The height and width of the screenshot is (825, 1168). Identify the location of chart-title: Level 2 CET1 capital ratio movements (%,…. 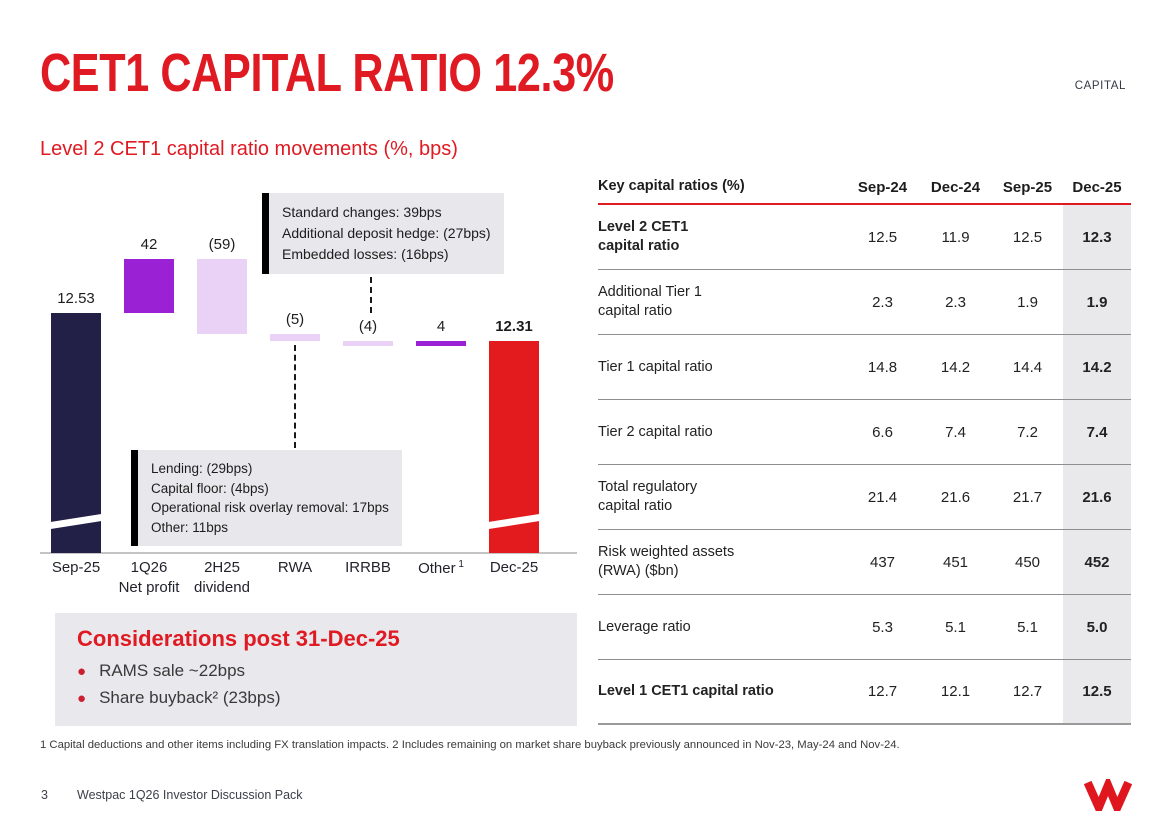
(249, 149).